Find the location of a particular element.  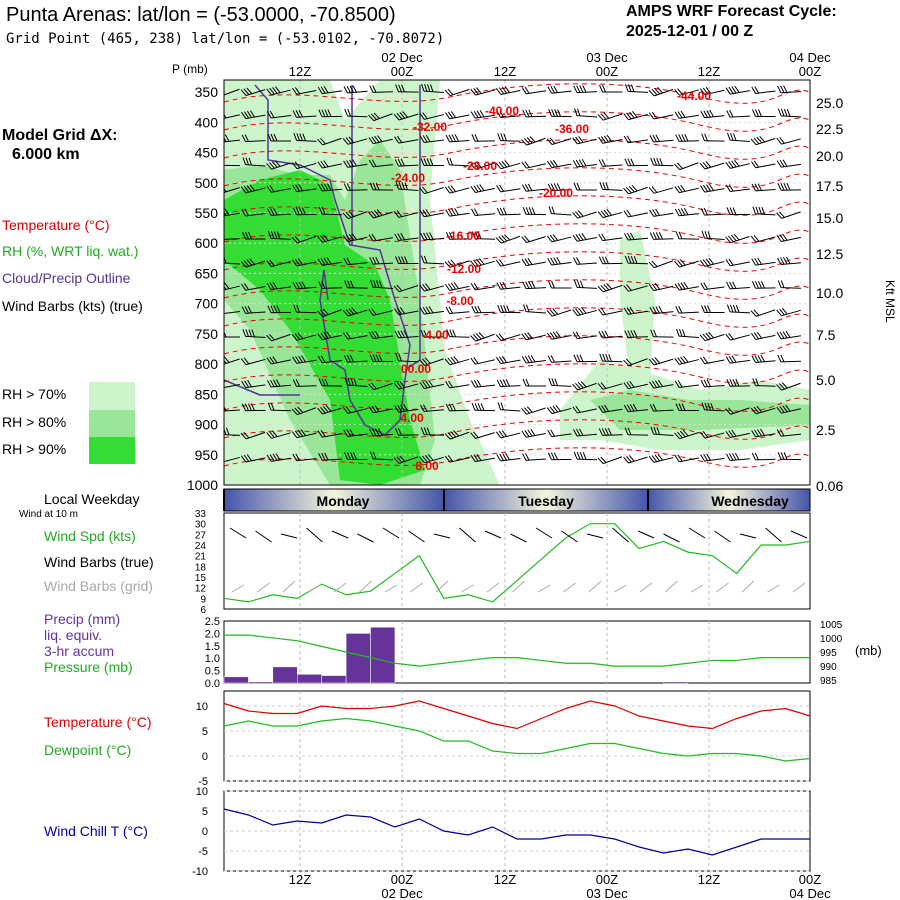

height-tick-label: 5.0 is located at coordinates (826, 380).